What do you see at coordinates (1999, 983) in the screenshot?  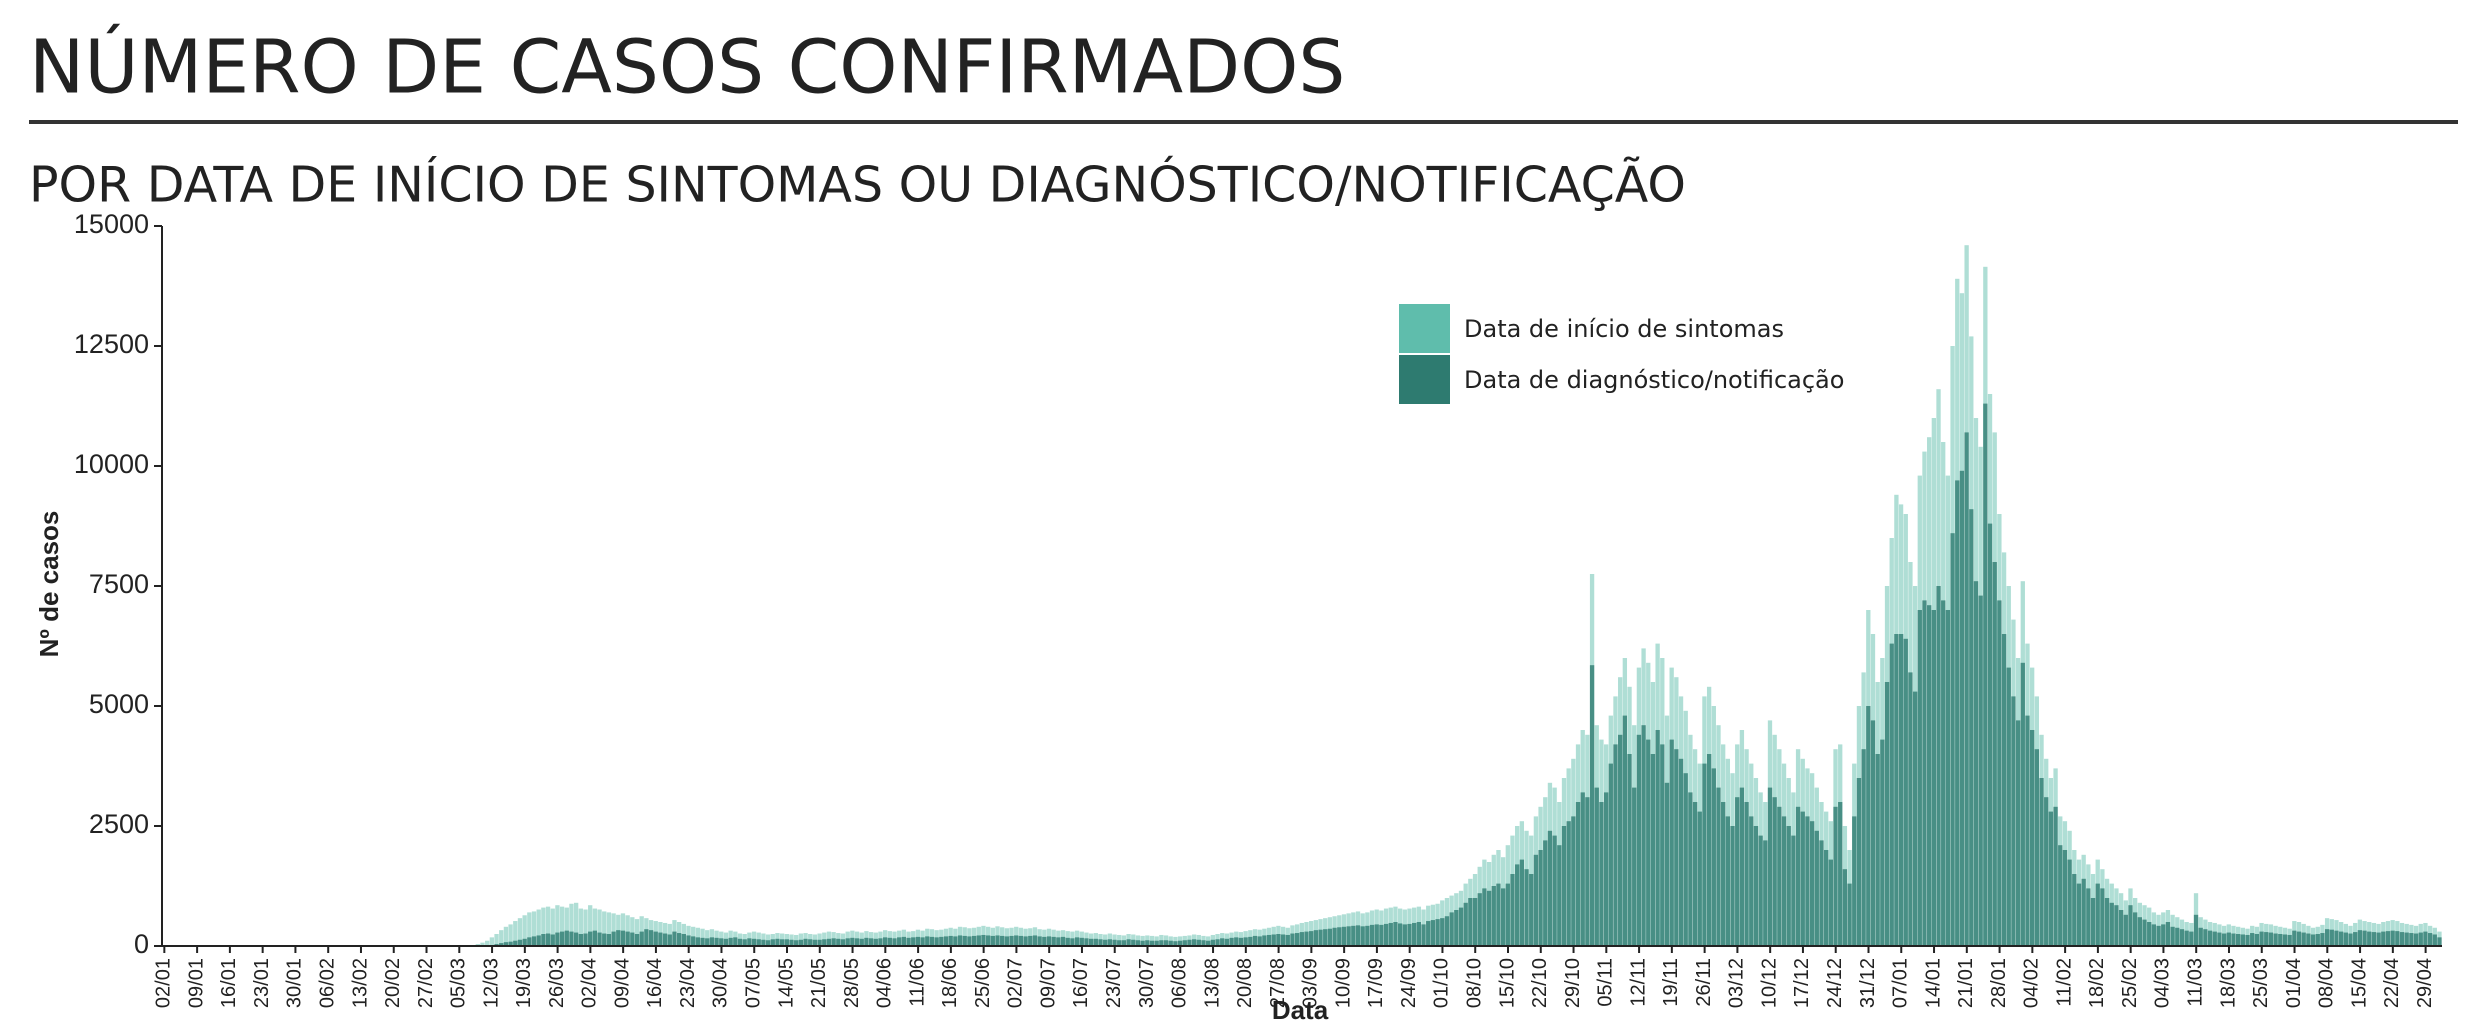 I see `x-tick-label: 28/01` at bounding box center [1999, 983].